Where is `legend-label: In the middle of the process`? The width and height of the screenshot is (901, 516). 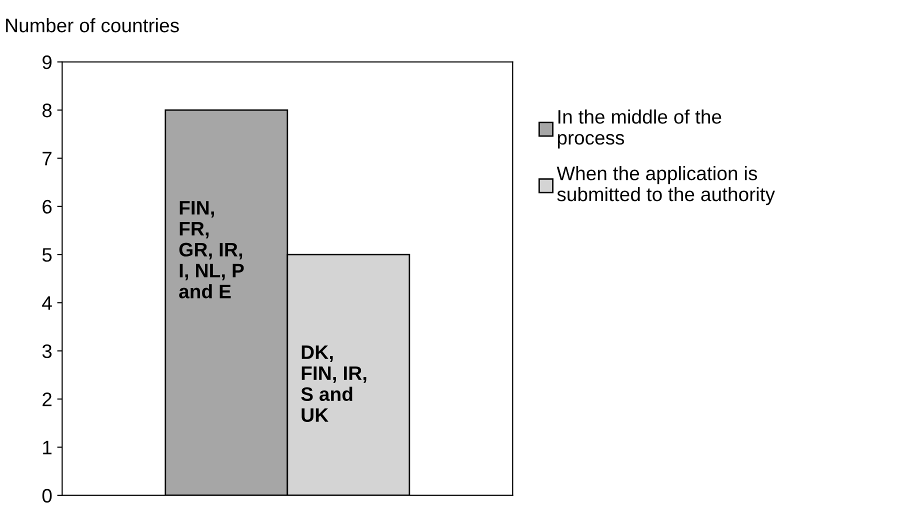
legend-label: In the middle of the process is located at coordinates (640, 129).